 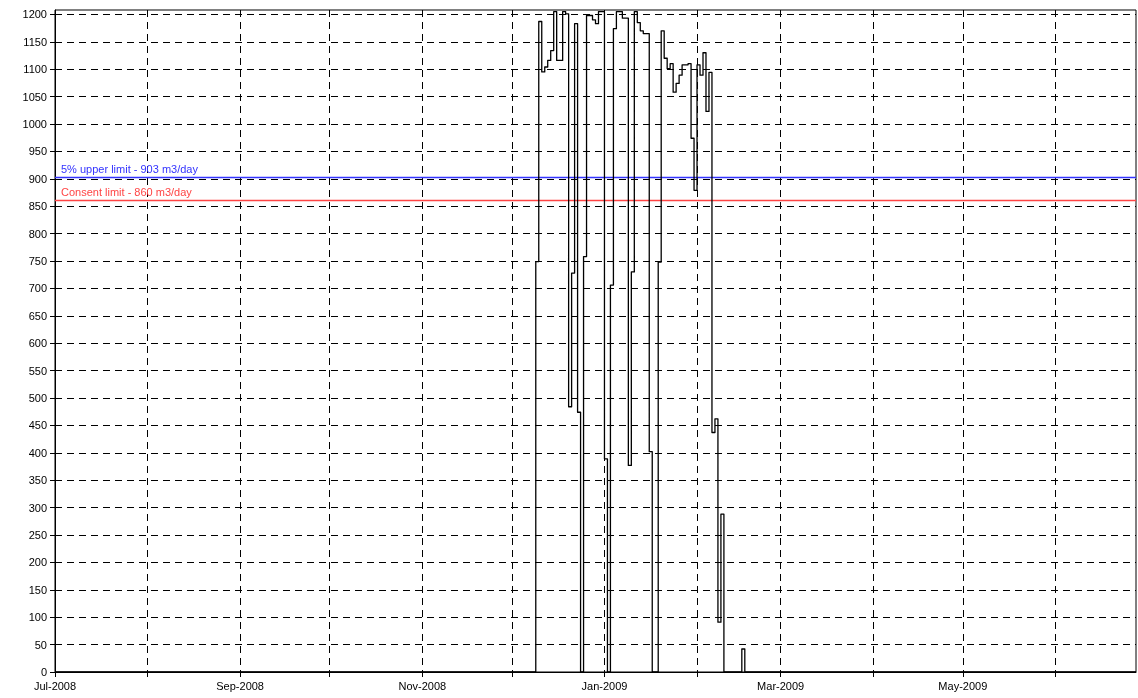 What do you see at coordinates (37, 178) in the screenshot?
I see `y-tick-label: 900` at bounding box center [37, 178].